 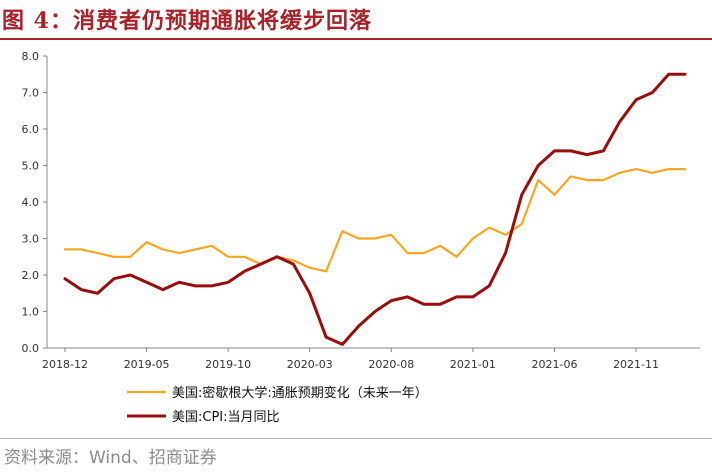 What do you see at coordinates (226, 417) in the screenshot?
I see `legend-label-2: 美国:CPI:当月同比` at bounding box center [226, 417].